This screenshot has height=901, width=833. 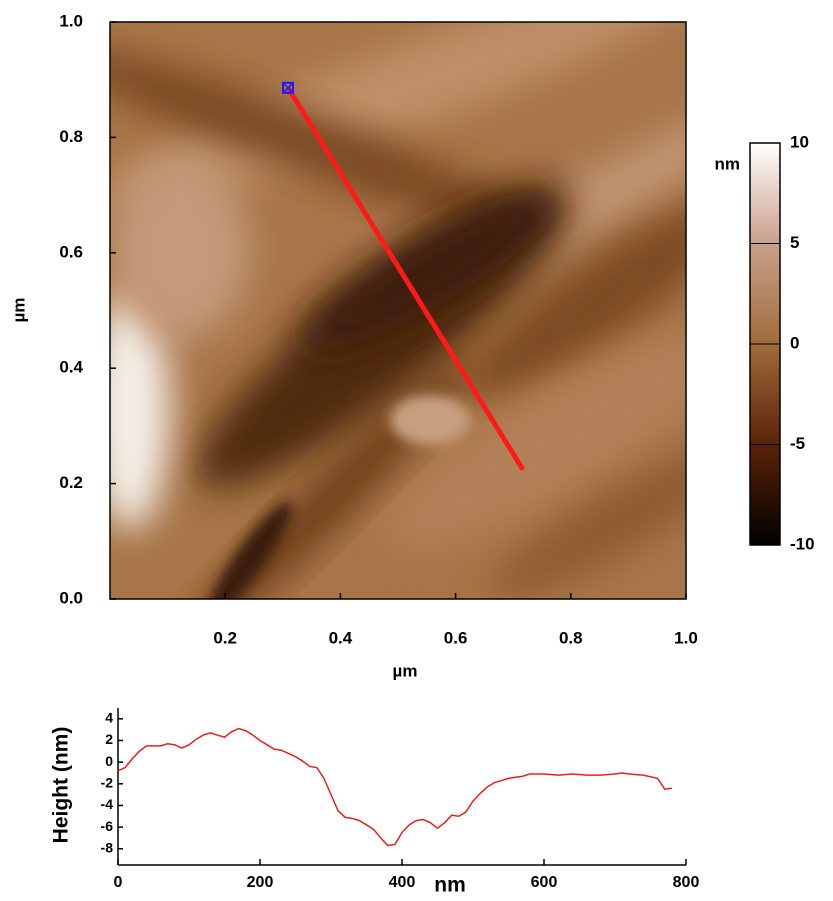 I want to click on colorbar-tick-label: 5, so click(x=794, y=242).